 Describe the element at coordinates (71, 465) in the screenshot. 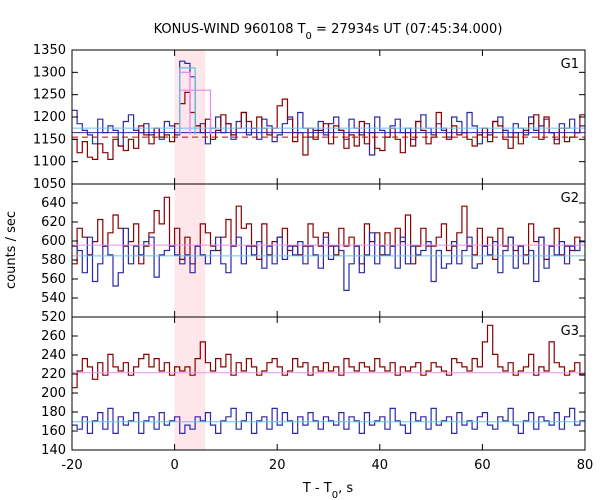

I see `x-tick-label: -20` at that location.